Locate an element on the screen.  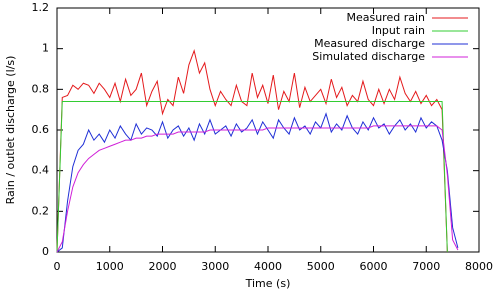
x-tick-label: 5000 is located at coordinates (321, 266).